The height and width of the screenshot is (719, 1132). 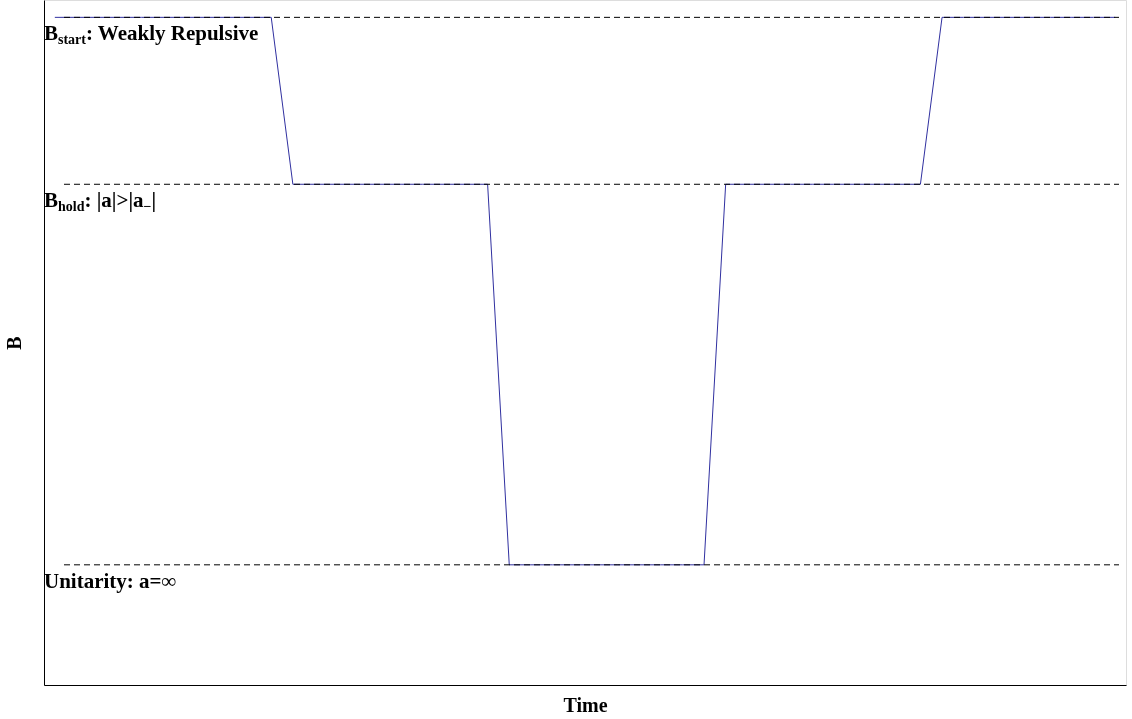 What do you see at coordinates (585, 704) in the screenshot?
I see `x-axis-title: Time` at bounding box center [585, 704].